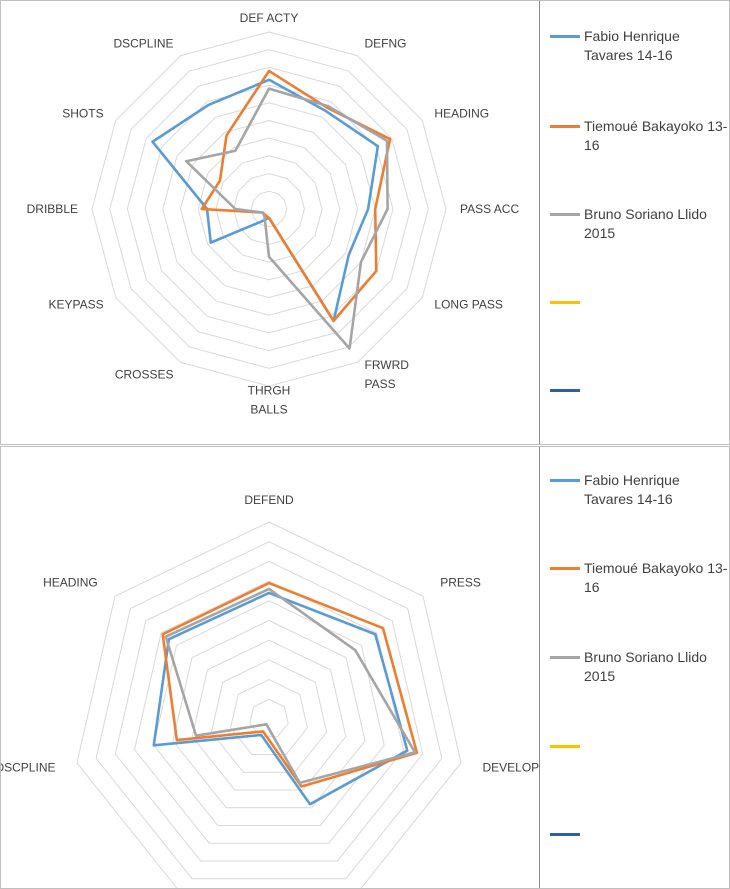  I want to click on axis-label-press: PRESS, so click(460, 582).